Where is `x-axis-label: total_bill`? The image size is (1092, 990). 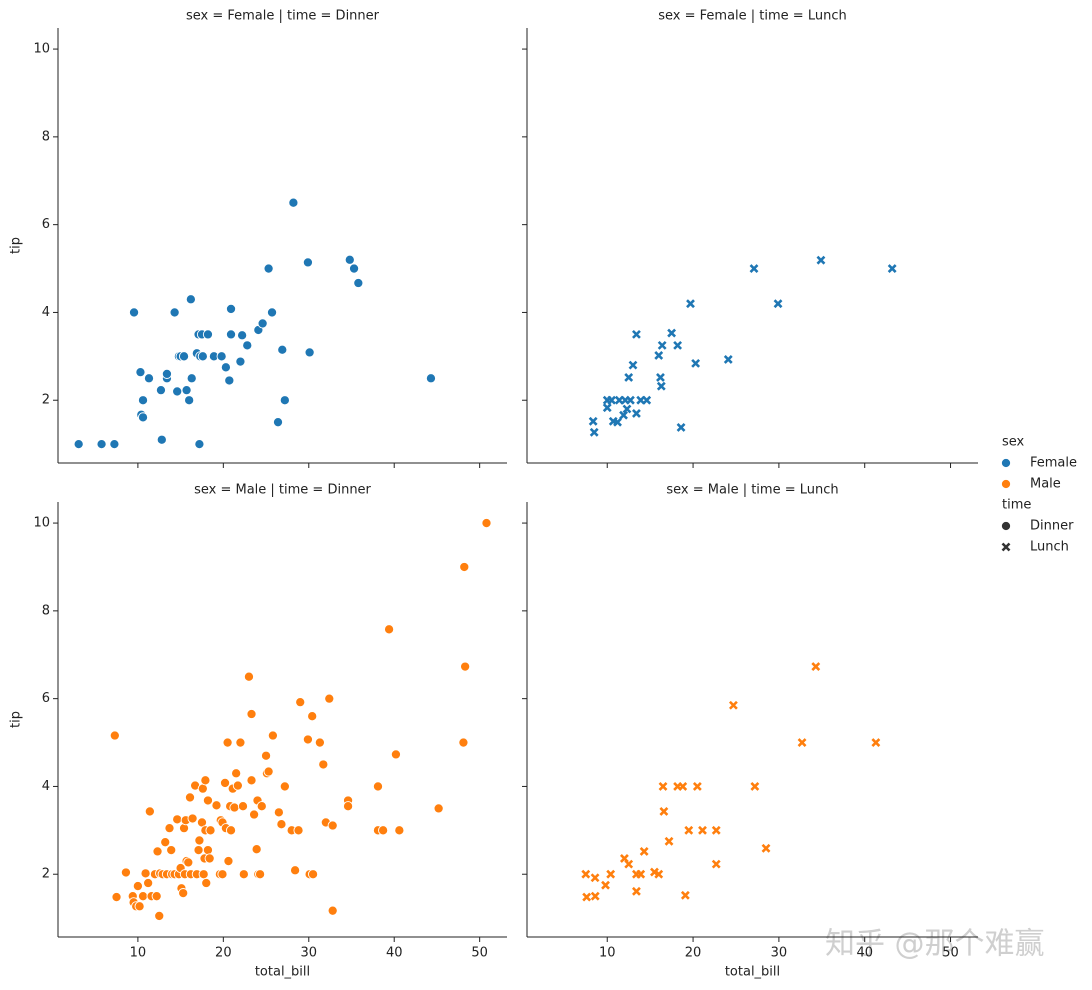
x-axis-label: total_bill is located at coordinates (752, 972).